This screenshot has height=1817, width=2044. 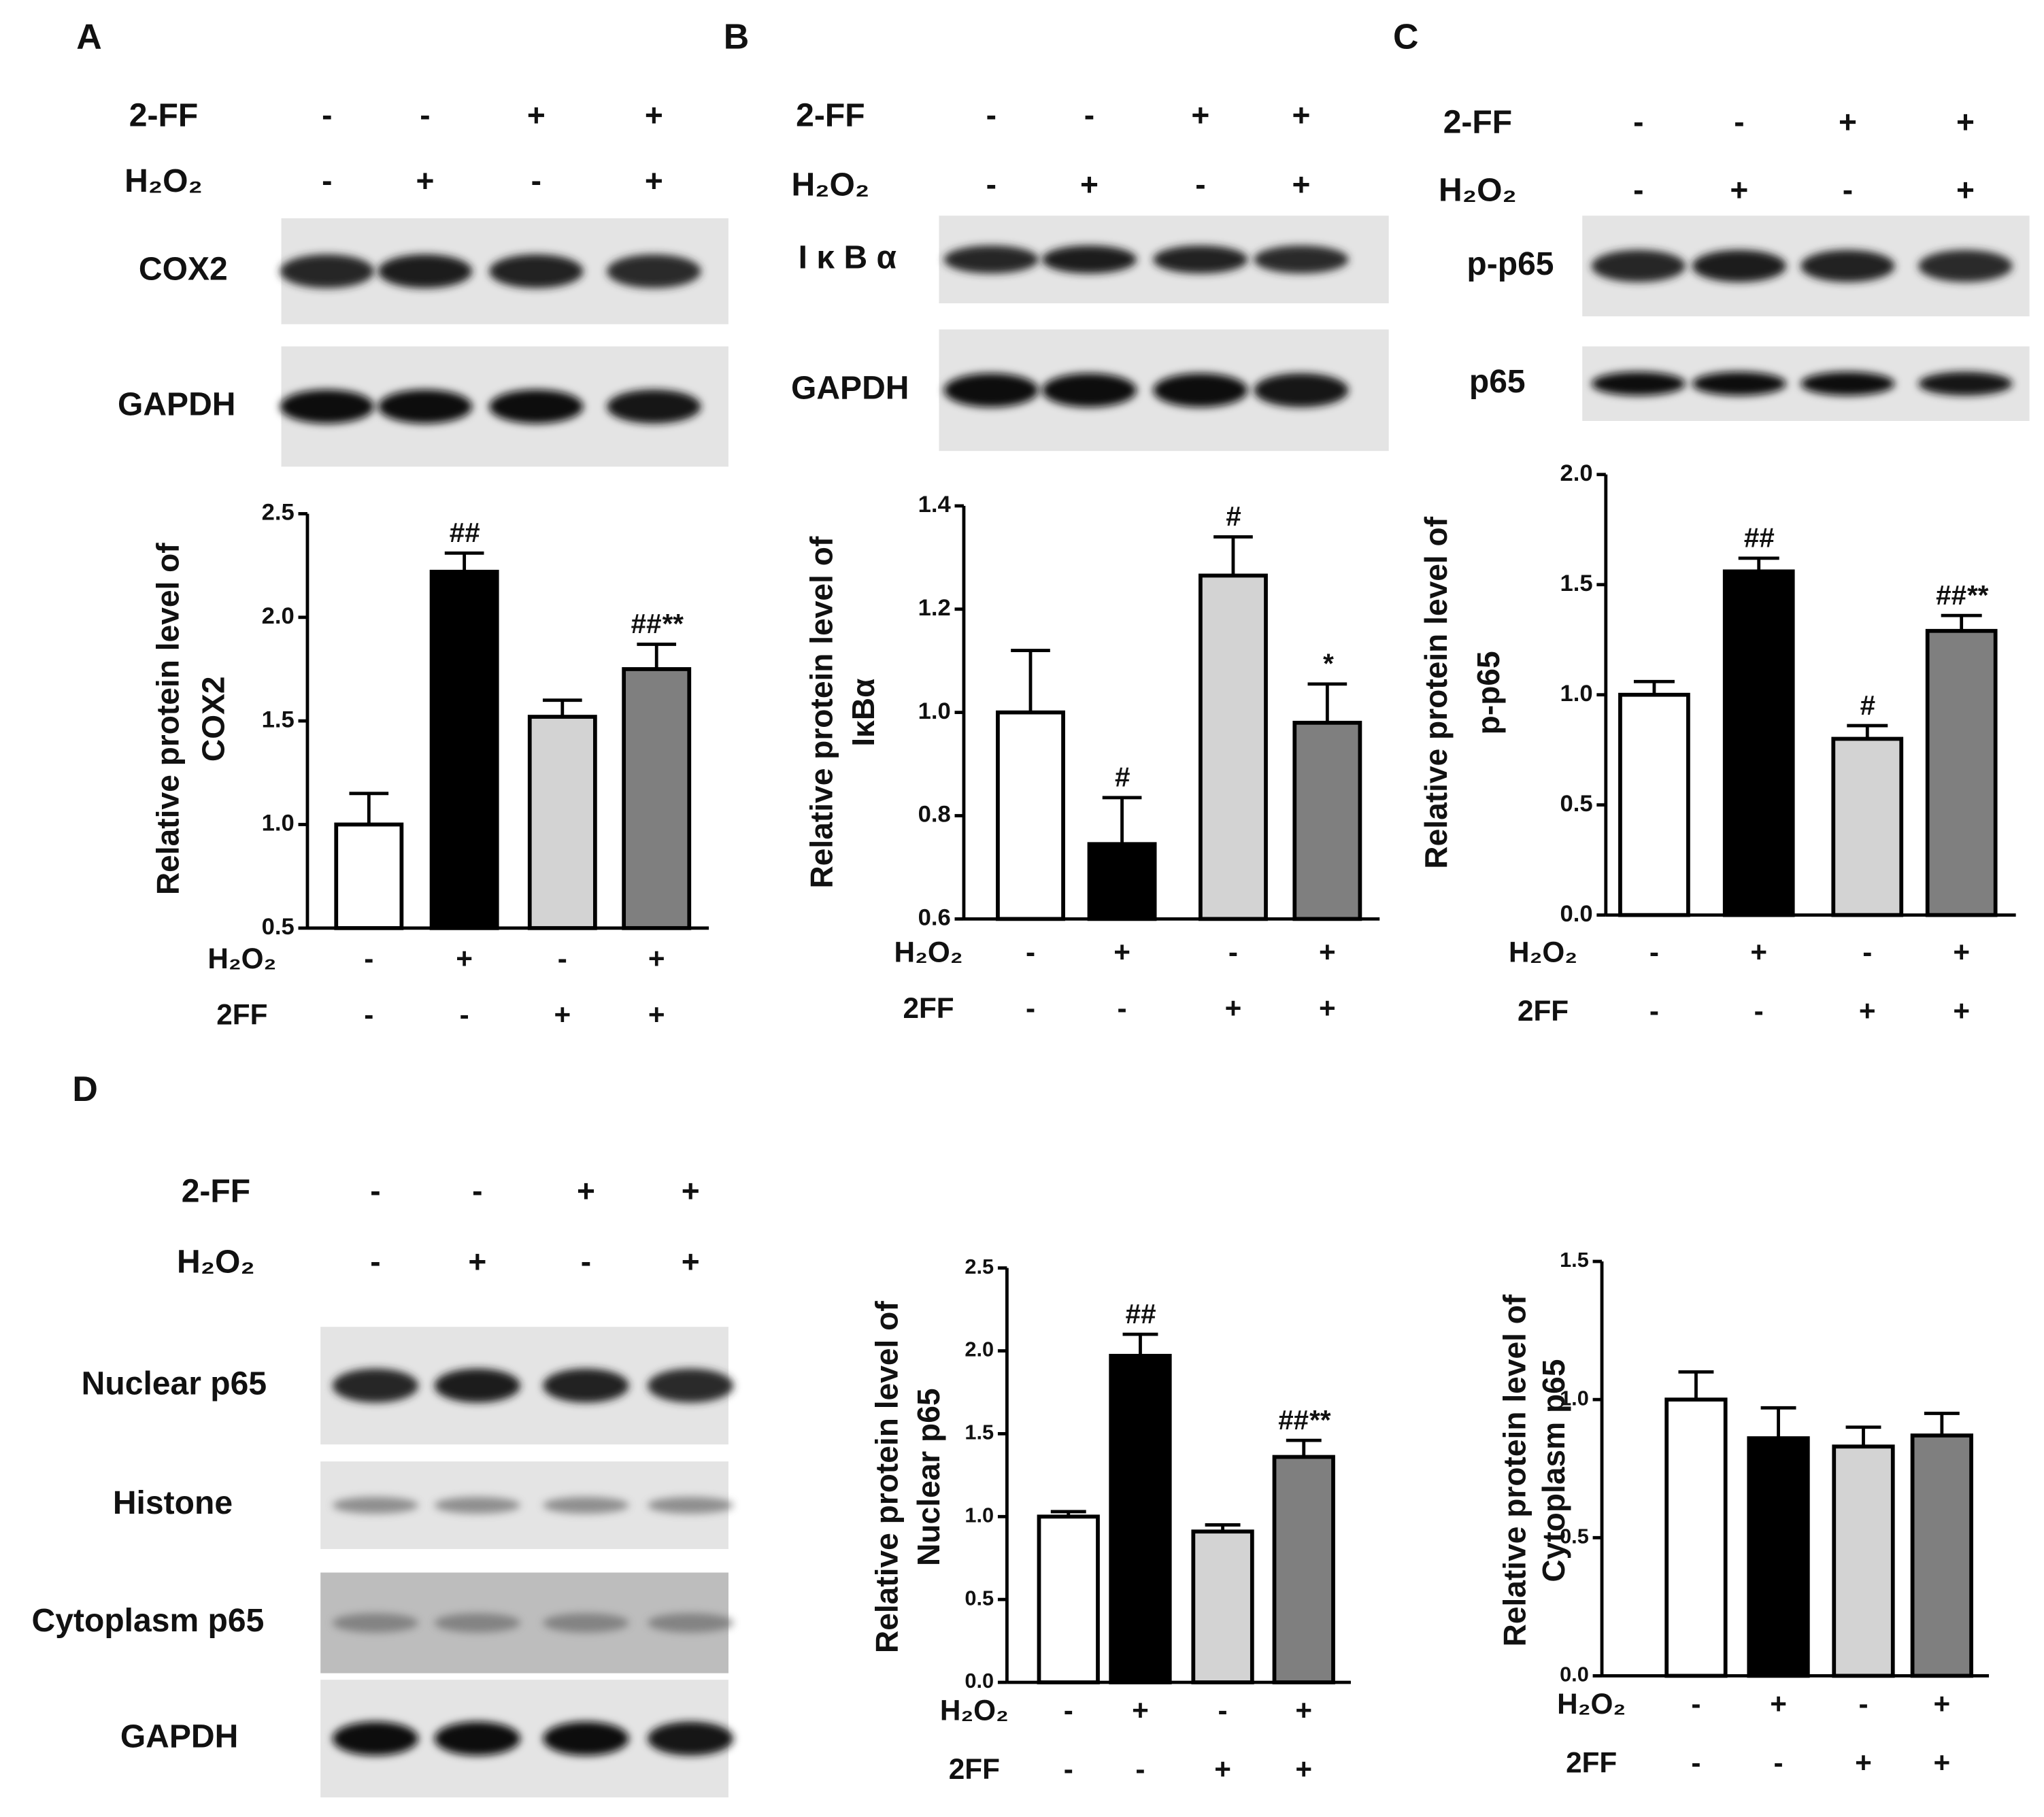 What do you see at coordinates (1498, 382) in the screenshot?
I see `blot-label: p65` at bounding box center [1498, 382].